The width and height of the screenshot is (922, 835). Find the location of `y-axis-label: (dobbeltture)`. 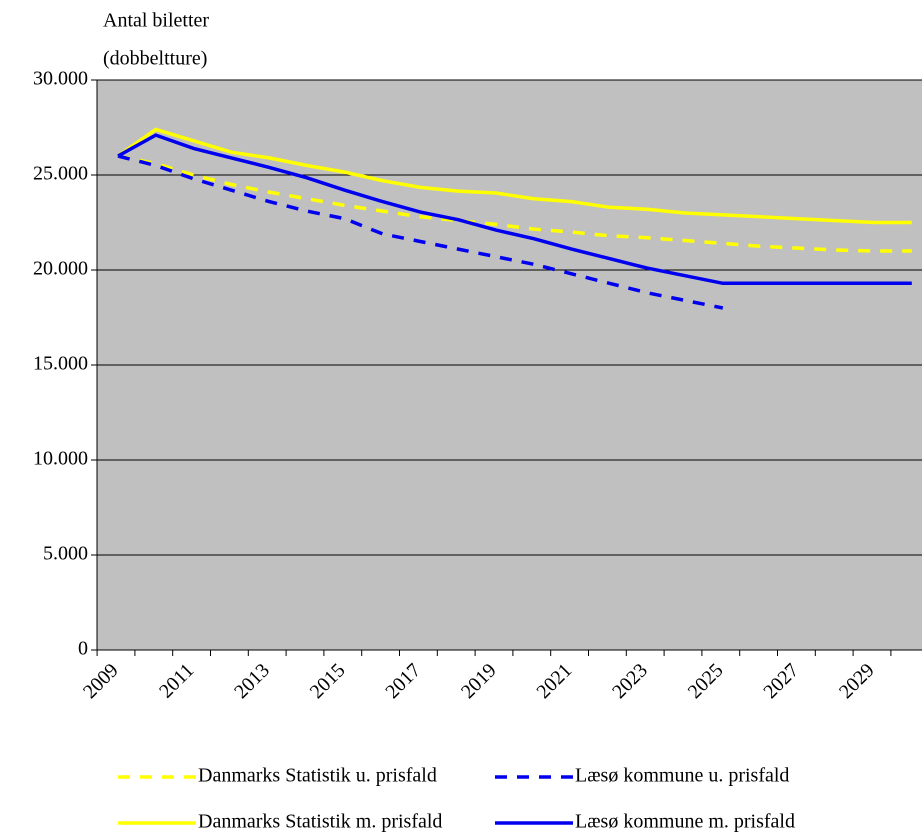

y-axis-label: (dobbeltture) is located at coordinates (155, 59).